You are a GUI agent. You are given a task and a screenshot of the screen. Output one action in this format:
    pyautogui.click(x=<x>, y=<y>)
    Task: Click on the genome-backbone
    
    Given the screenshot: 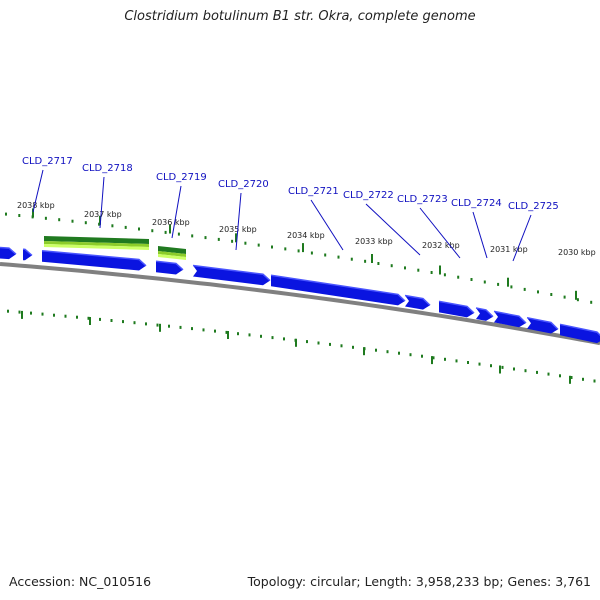 What is the action you would take?
    pyautogui.click(x=300, y=304)
    